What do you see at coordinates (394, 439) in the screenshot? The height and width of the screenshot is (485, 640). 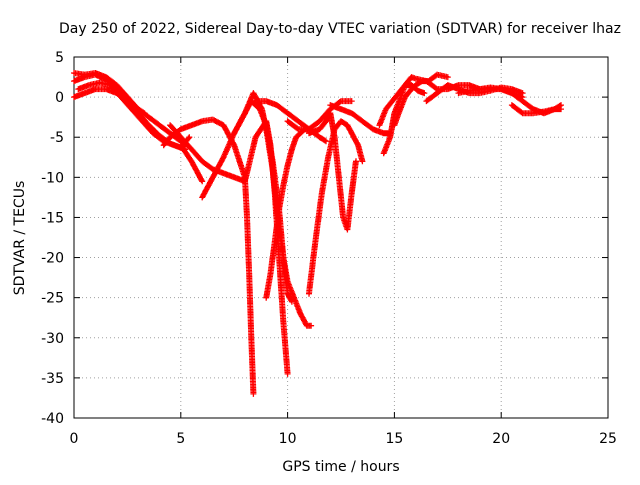 I see `x-tick-label: 15` at bounding box center [394, 439].